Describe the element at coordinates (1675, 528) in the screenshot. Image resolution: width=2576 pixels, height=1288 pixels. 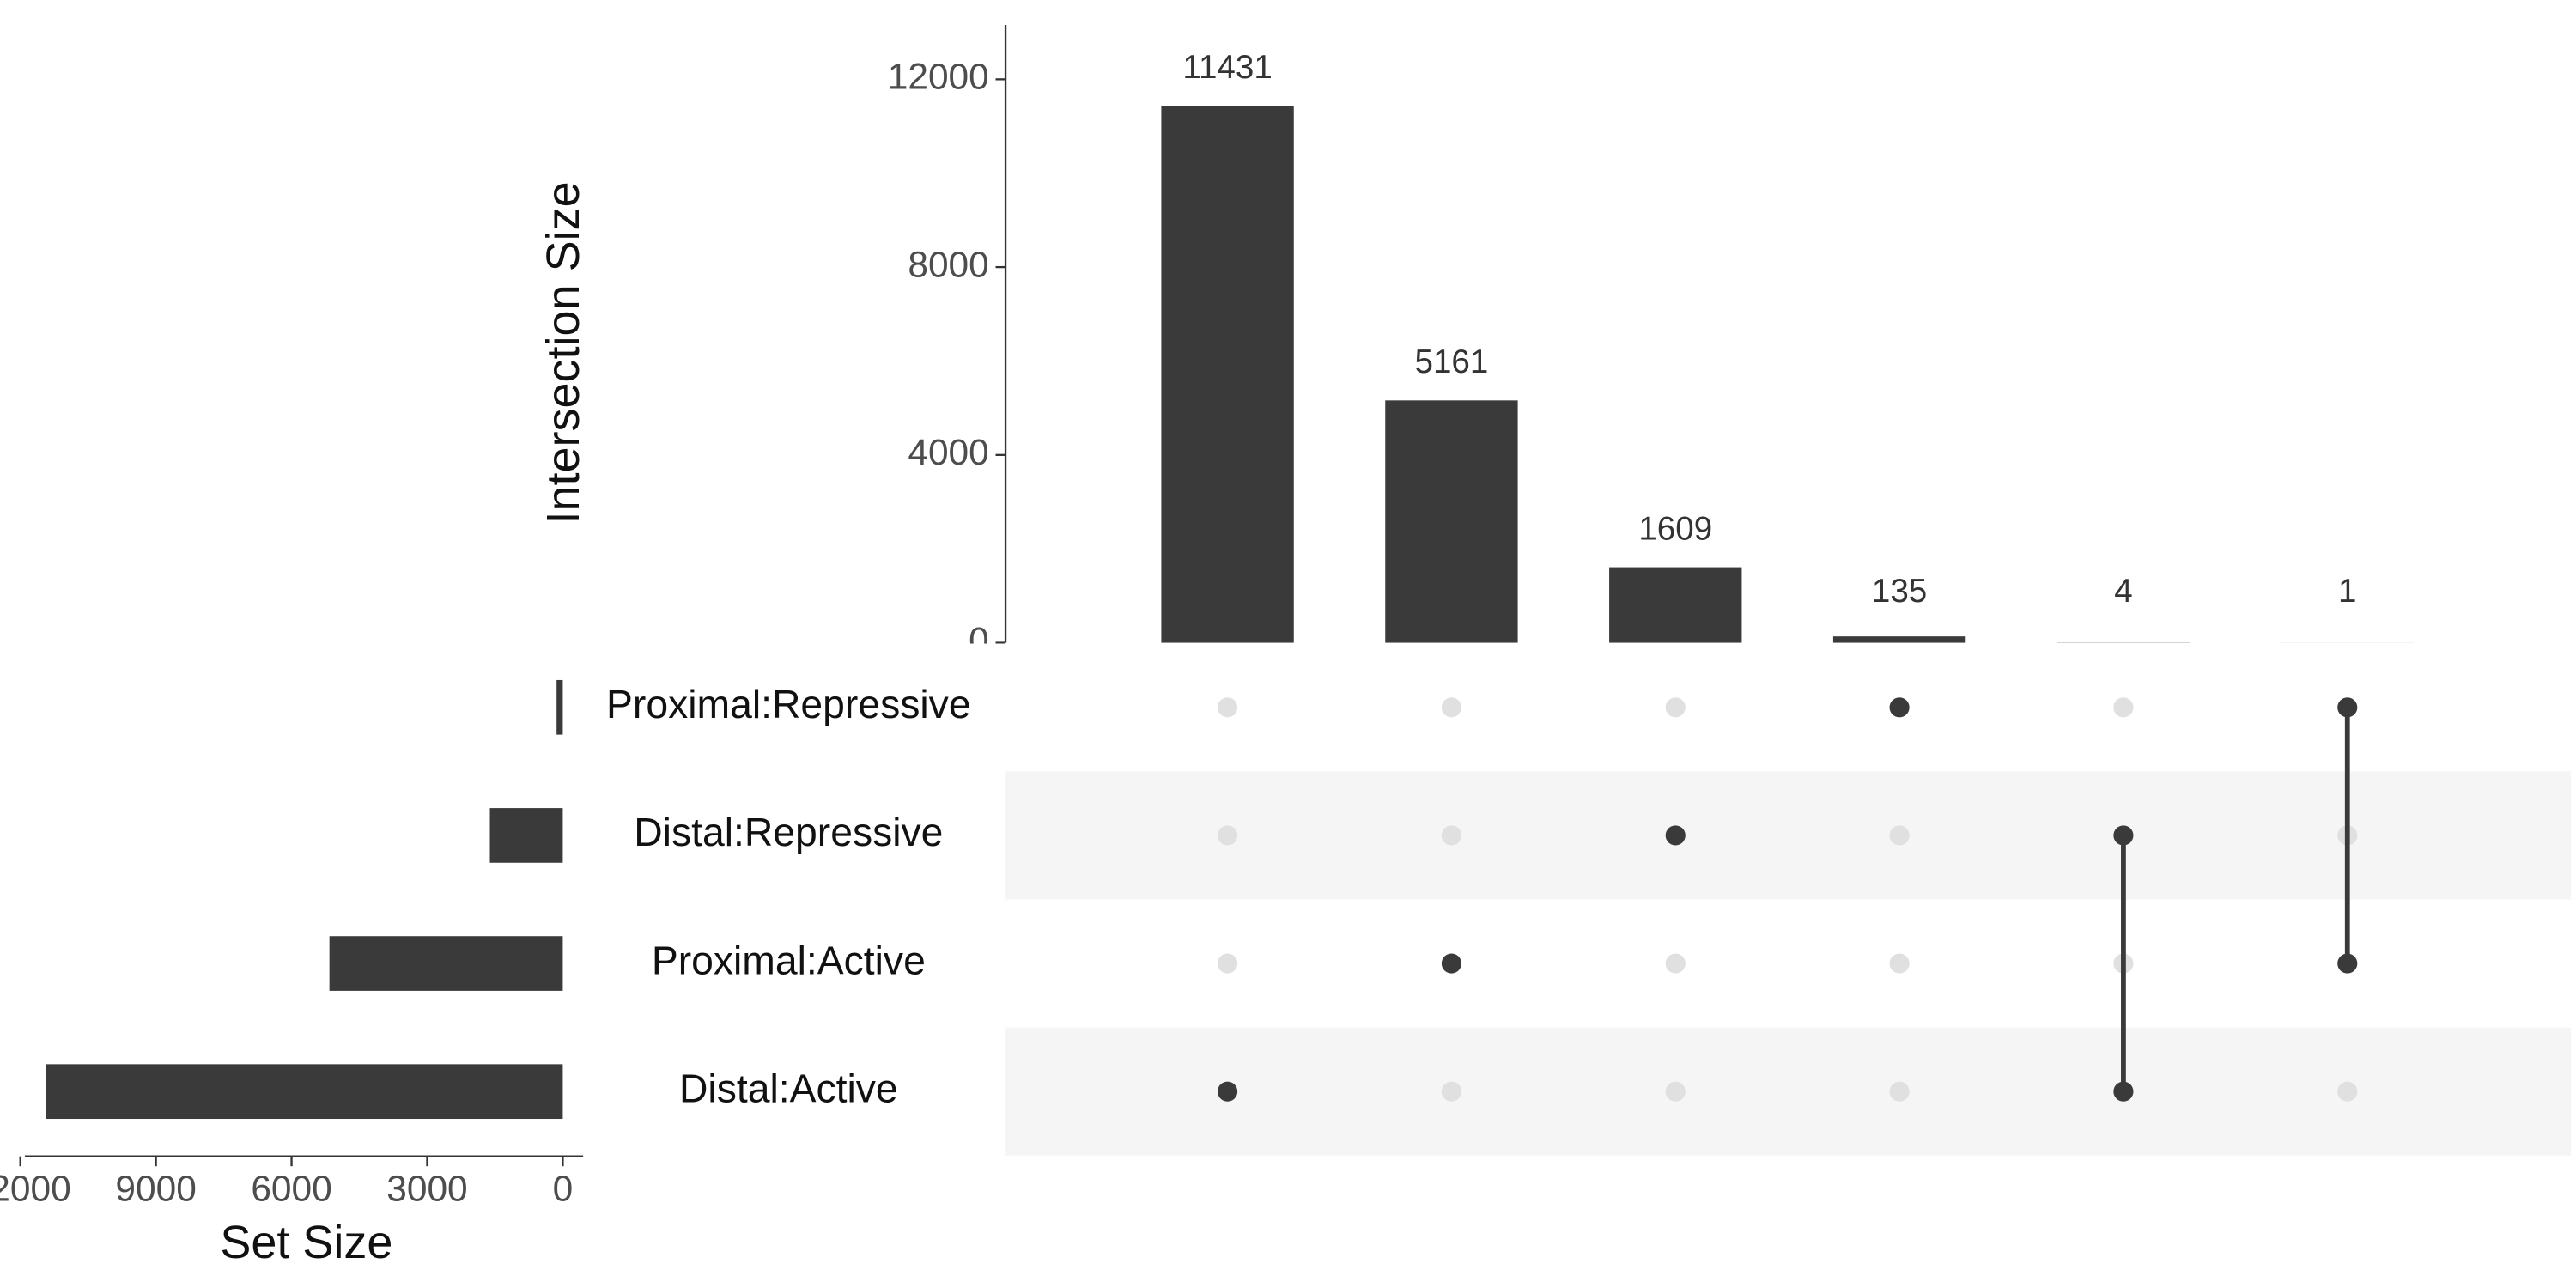
I see `value-label: 1609` at that location.